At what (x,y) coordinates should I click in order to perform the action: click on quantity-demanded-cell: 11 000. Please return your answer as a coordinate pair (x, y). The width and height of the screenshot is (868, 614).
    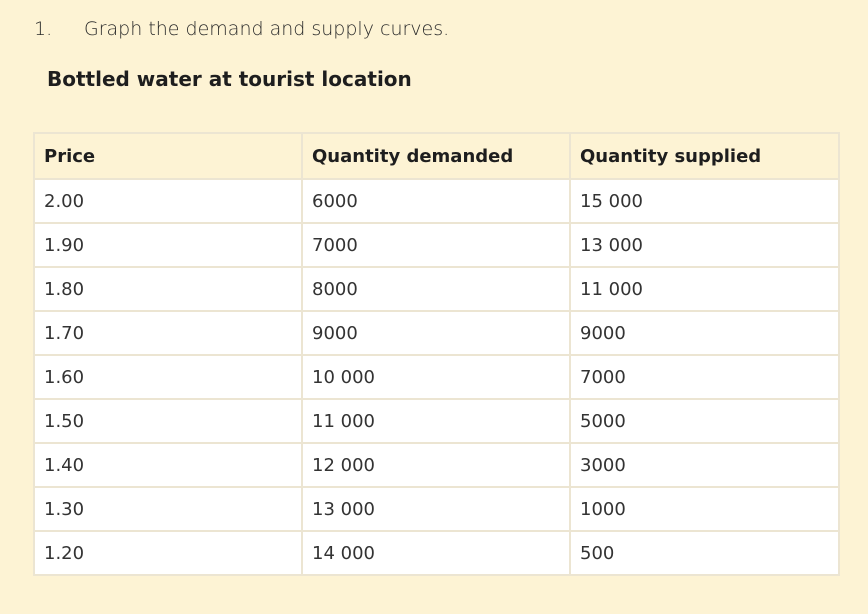
    Looking at the image, I should click on (436, 421).